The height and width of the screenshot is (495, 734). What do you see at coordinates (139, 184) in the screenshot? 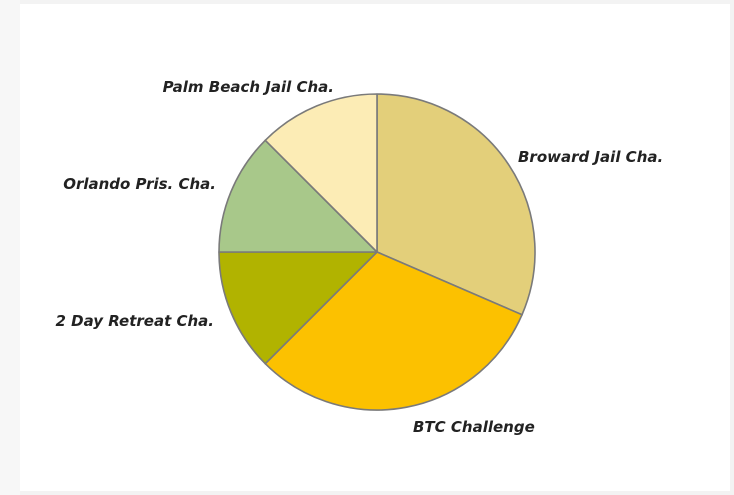
I see `slice-label-4: Orlando Pris. Cha.` at bounding box center [139, 184].